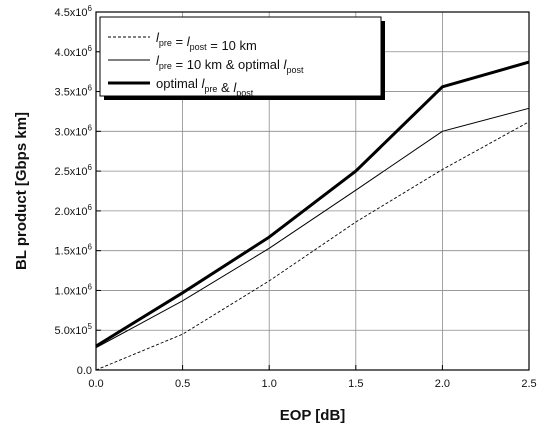 The height and width of the screenshot is (431, 552). I want to click on y-tick-label: 1.0x10⁶, so click(74, 289).